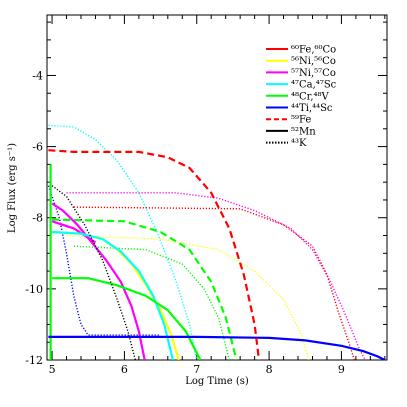 This screenshot has height=407, width=407. What do you see at coordinates (299, 143) in the screenshot?
I see `legend-label: ⁴³K` at bounding box center [299, 143].